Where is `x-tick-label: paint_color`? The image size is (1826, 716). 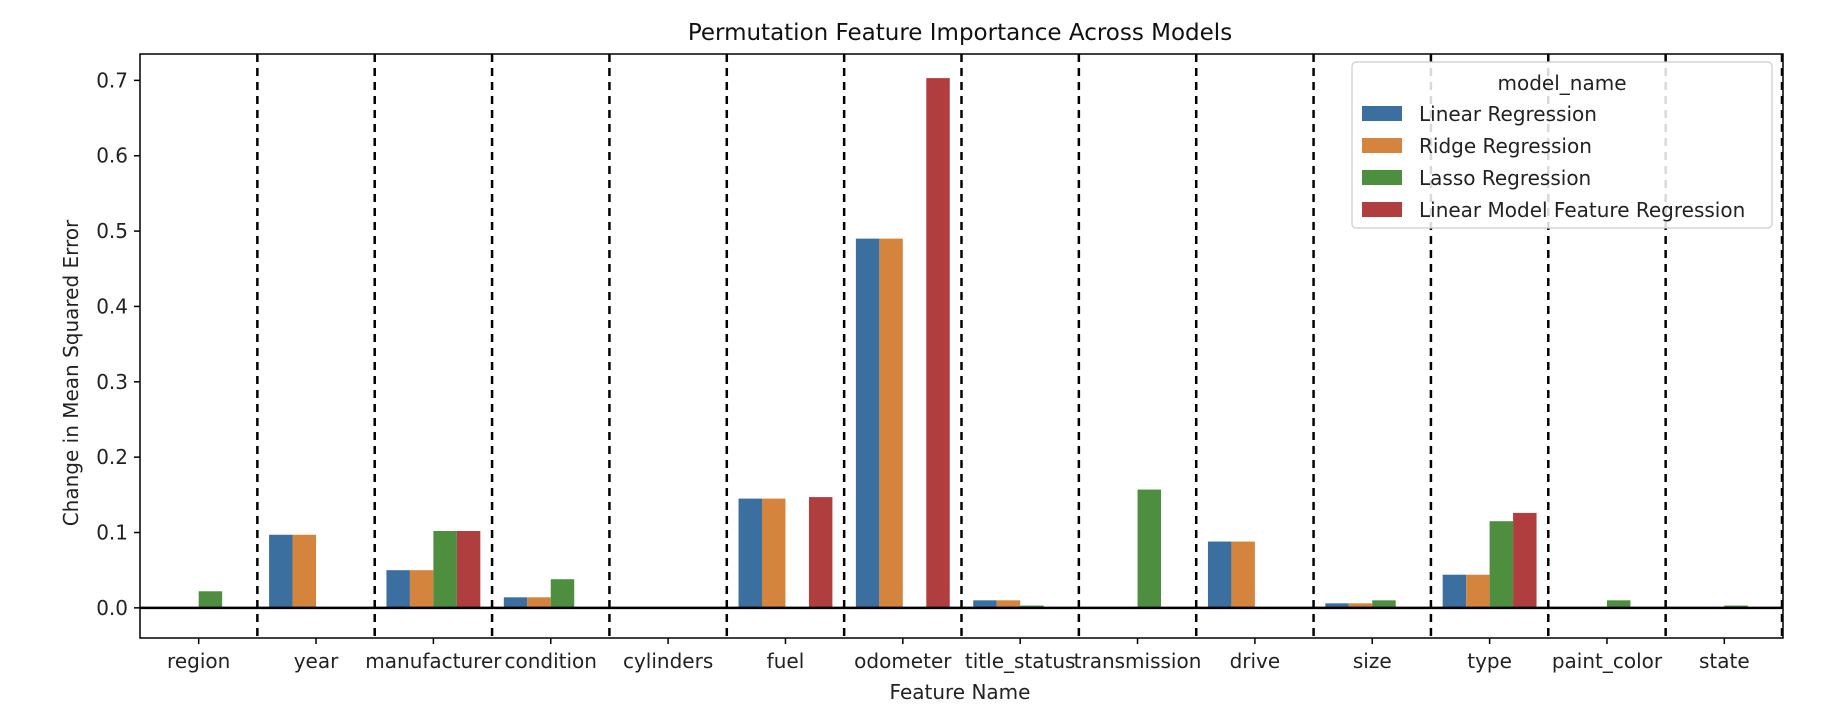 x-tick-label: paint_color is located at coordinates (1607, 661).